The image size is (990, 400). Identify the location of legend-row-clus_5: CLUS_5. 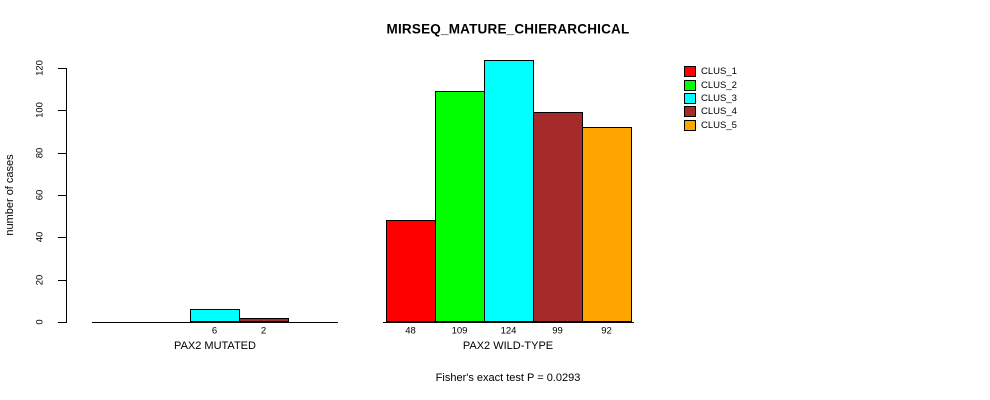
(710, 125).